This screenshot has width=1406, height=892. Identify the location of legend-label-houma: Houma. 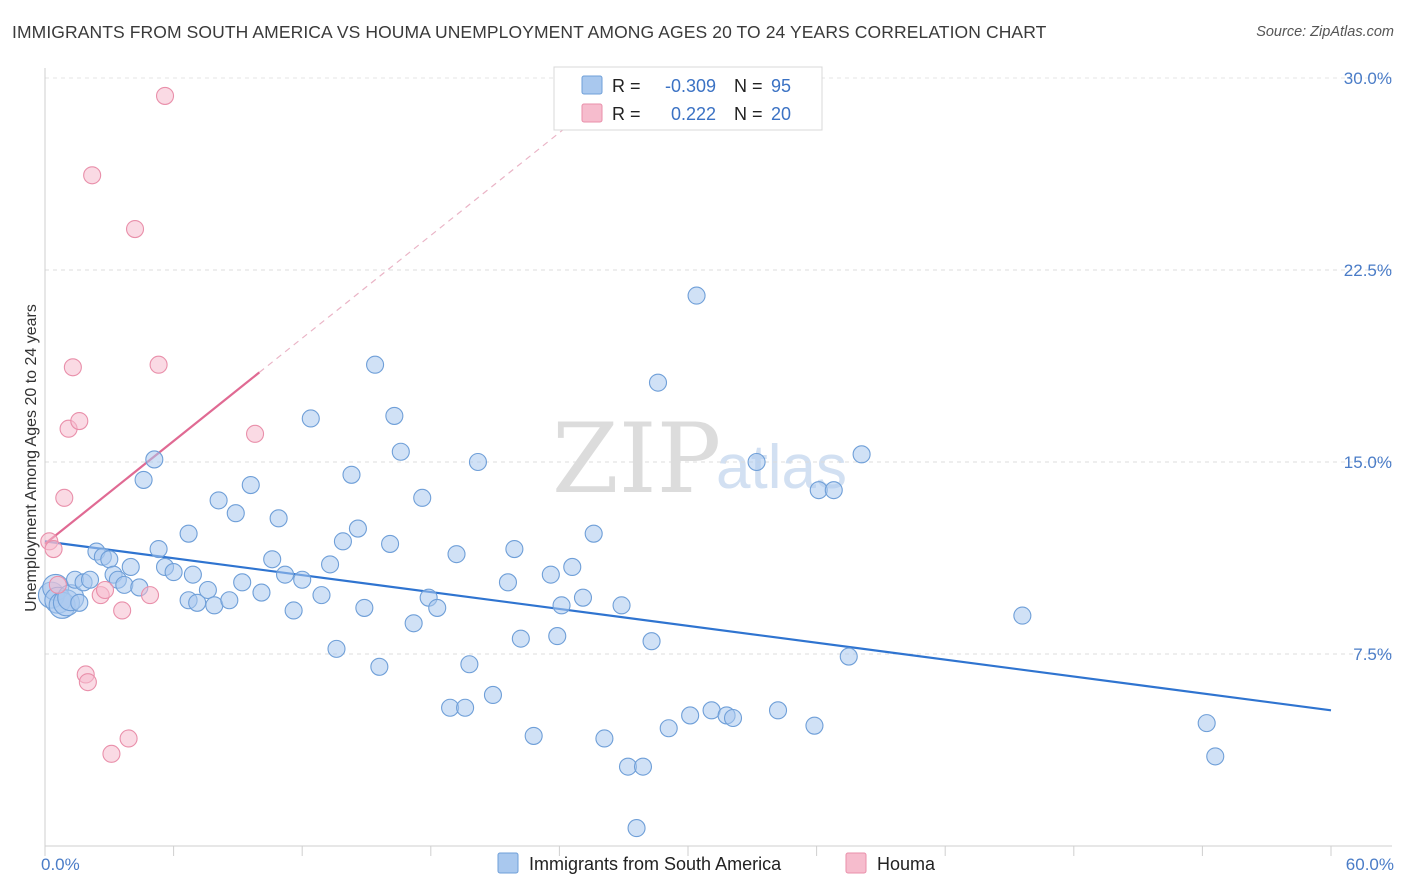
(906, 864).